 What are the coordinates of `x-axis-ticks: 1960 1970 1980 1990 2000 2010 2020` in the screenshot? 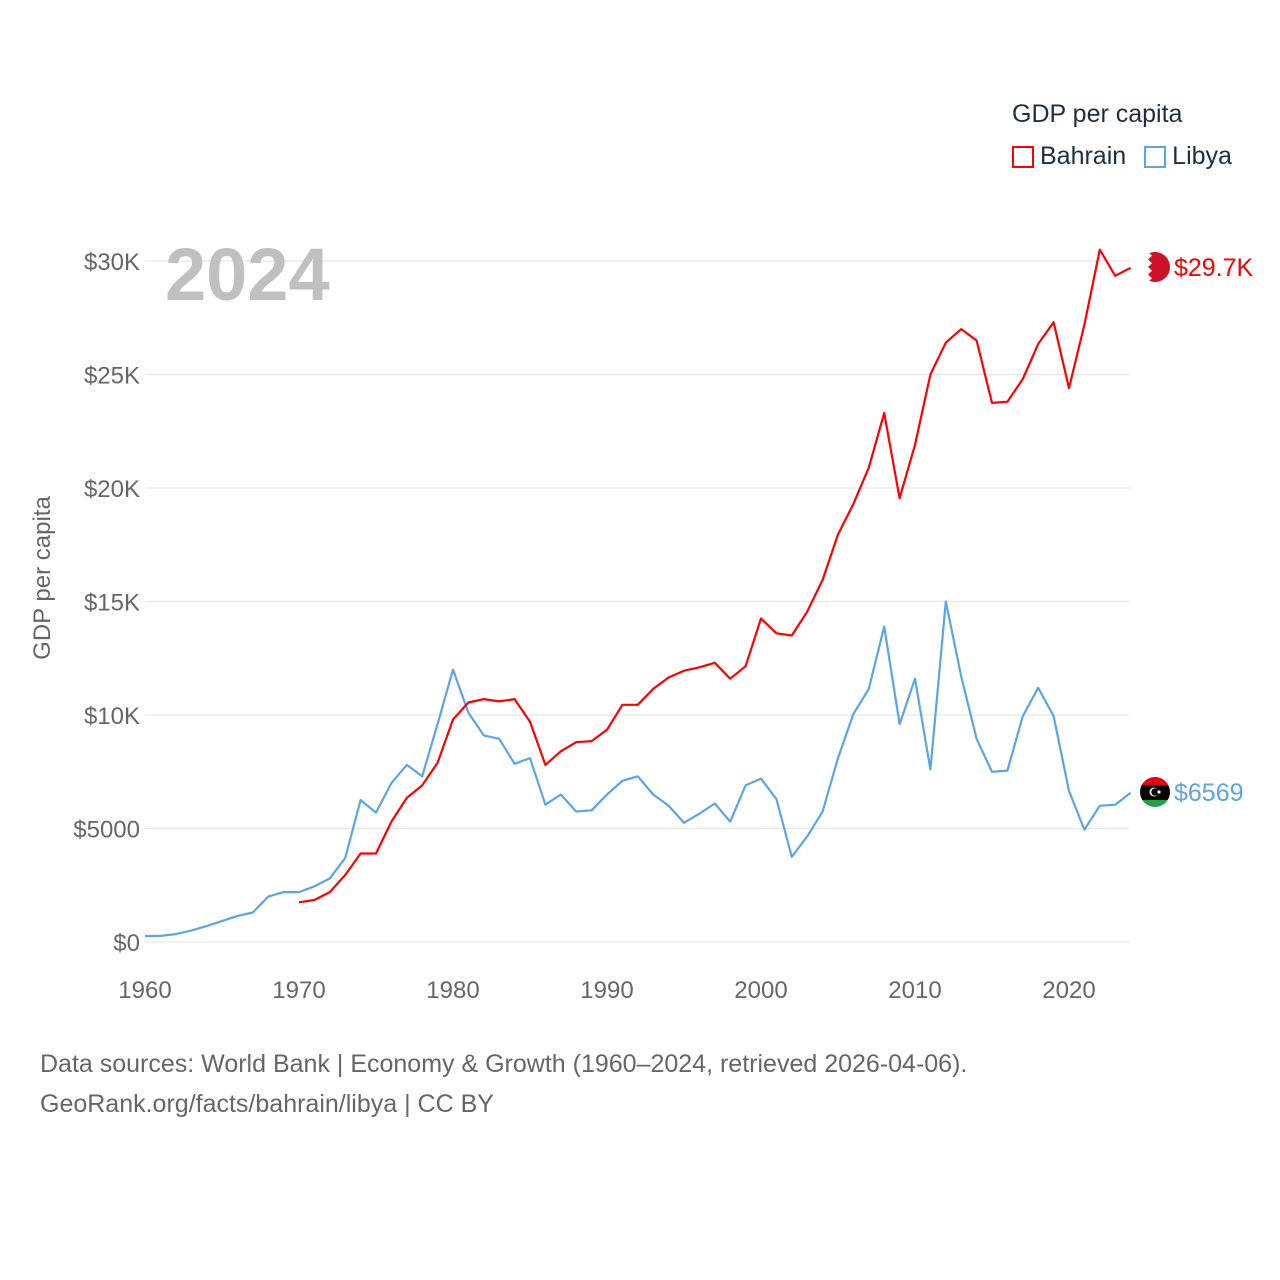 It's located at (606, 990).